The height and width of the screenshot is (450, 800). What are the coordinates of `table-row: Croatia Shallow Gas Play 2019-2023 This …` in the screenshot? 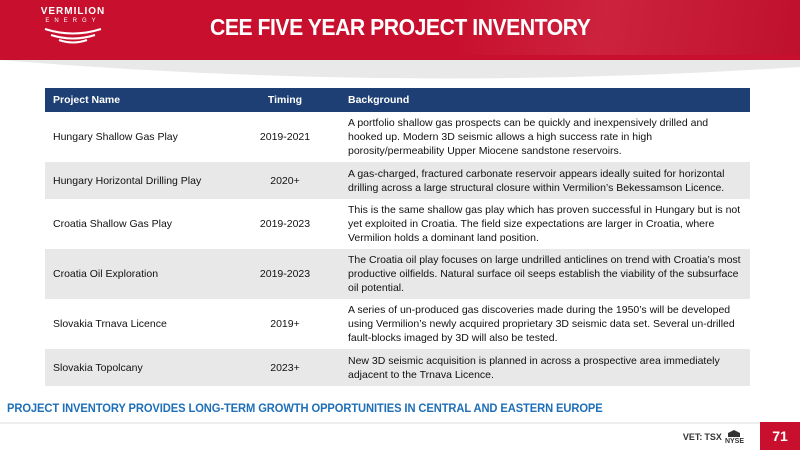 It's located at (397, 224).